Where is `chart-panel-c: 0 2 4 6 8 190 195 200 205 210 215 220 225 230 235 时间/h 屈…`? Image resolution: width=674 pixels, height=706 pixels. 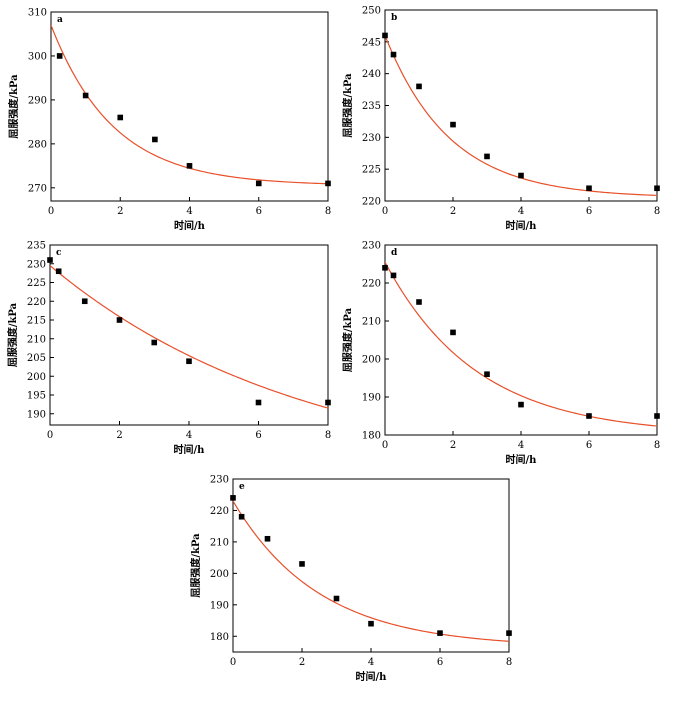 chart-panel-c: 0 2 4 6 8 190 195 200 205 210 215 220 225 230 235 时间/h 屈… is located at coordinates (168, 349).